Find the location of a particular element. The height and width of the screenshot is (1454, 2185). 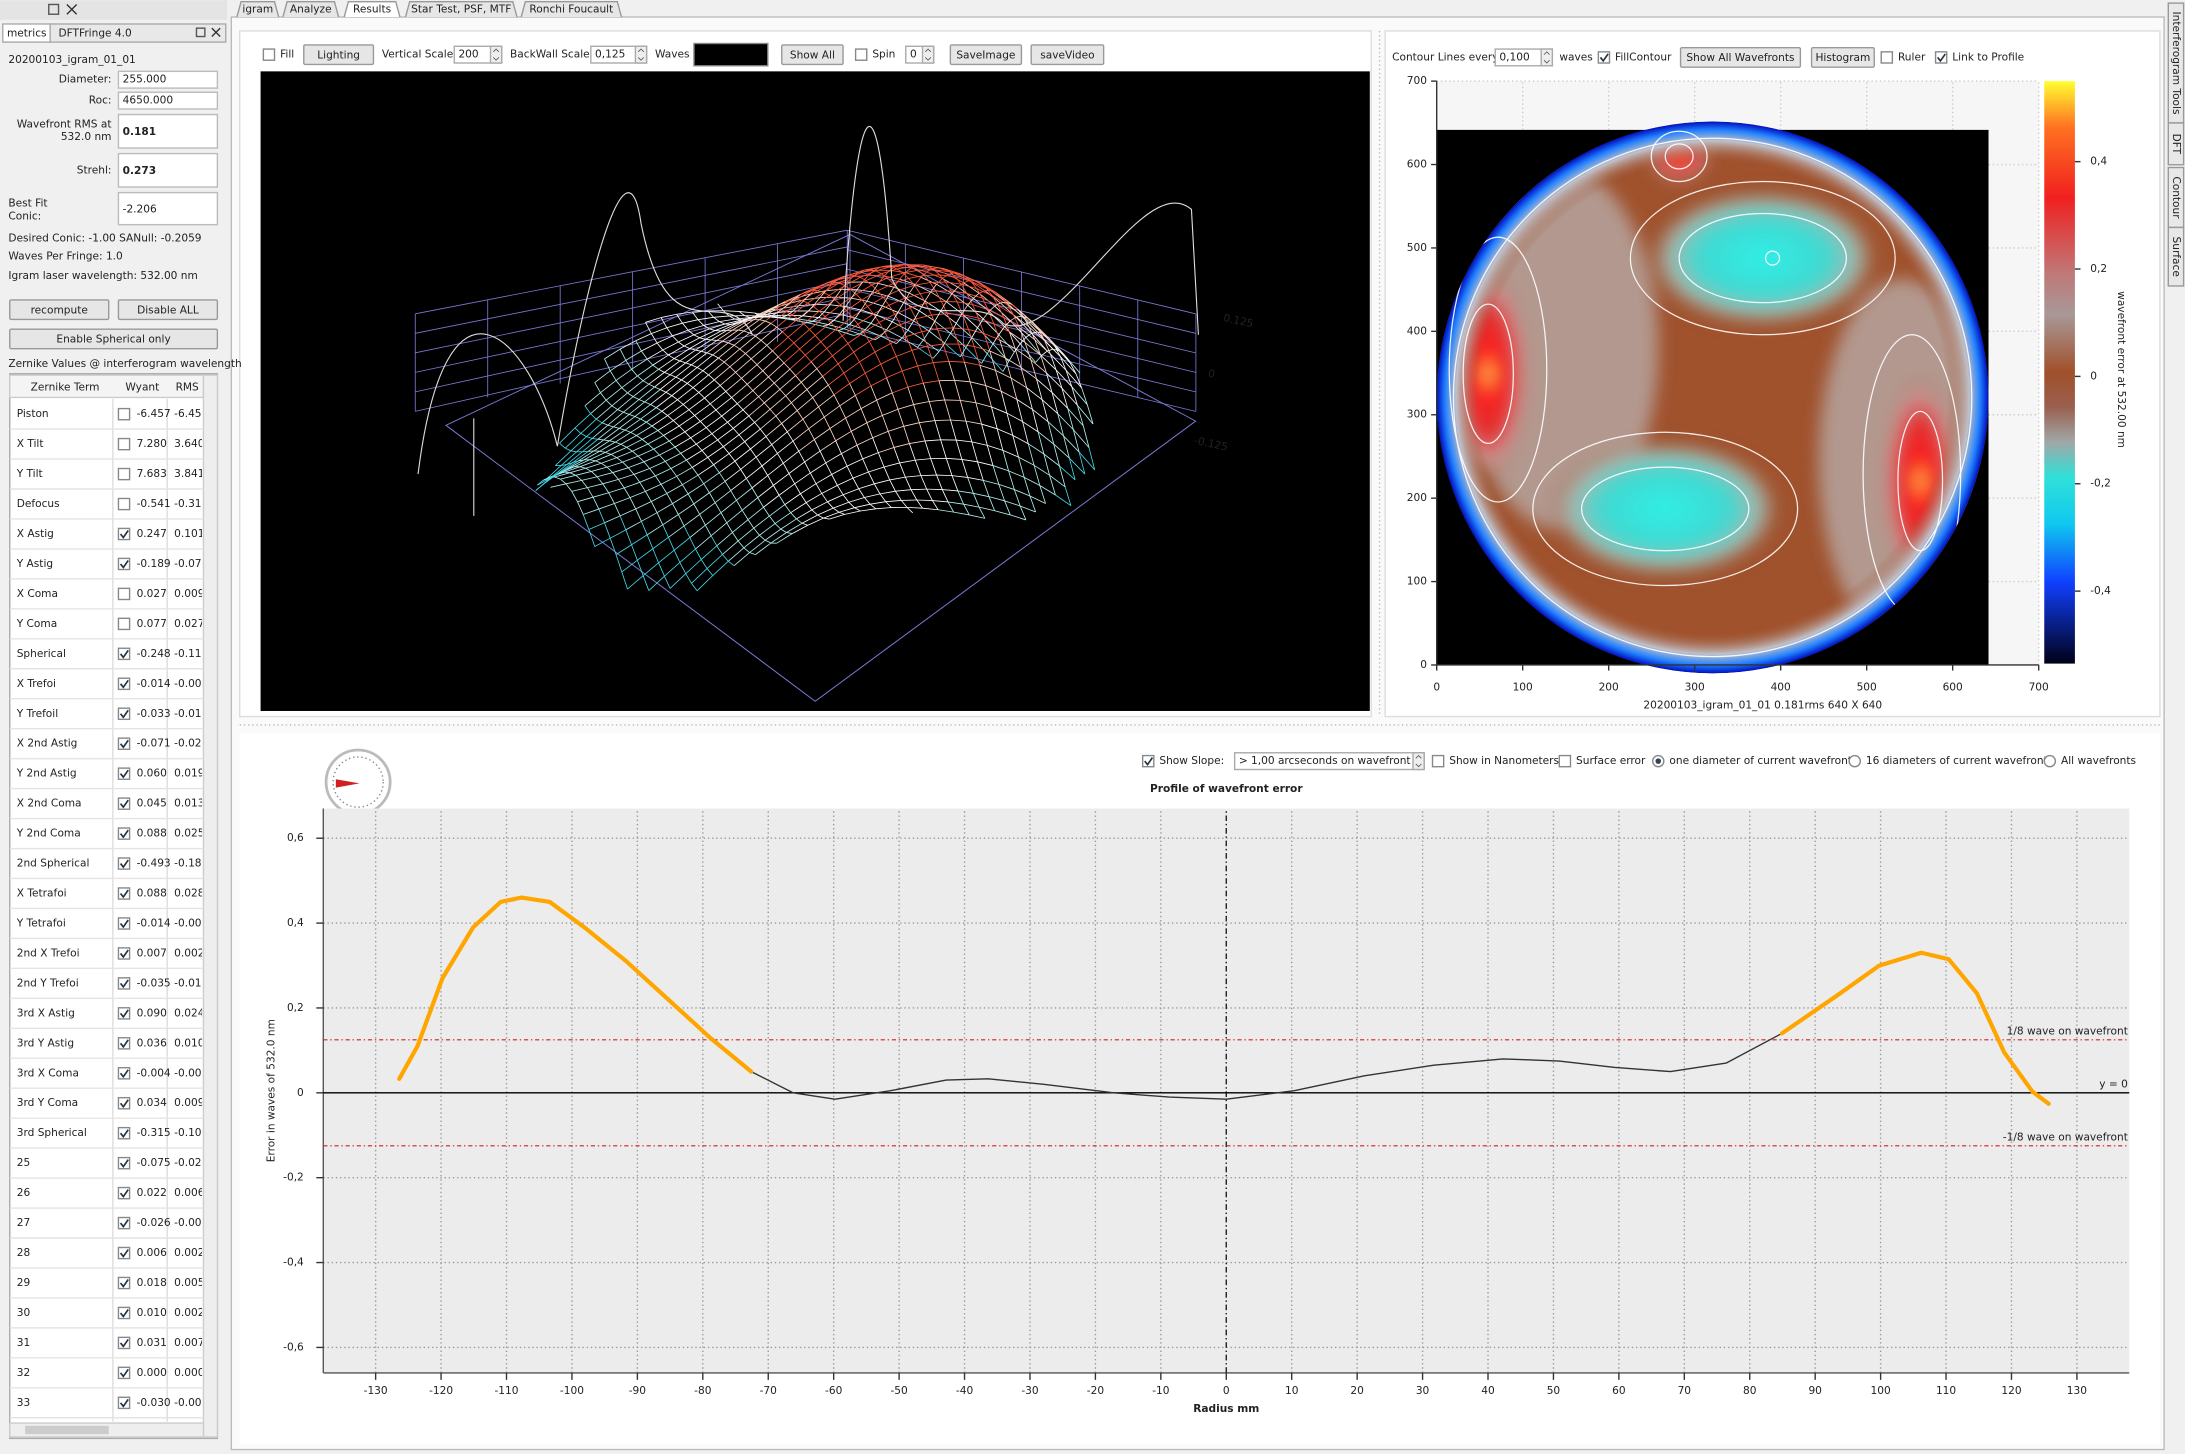

compass-icon is located at coordinates (358, 782).